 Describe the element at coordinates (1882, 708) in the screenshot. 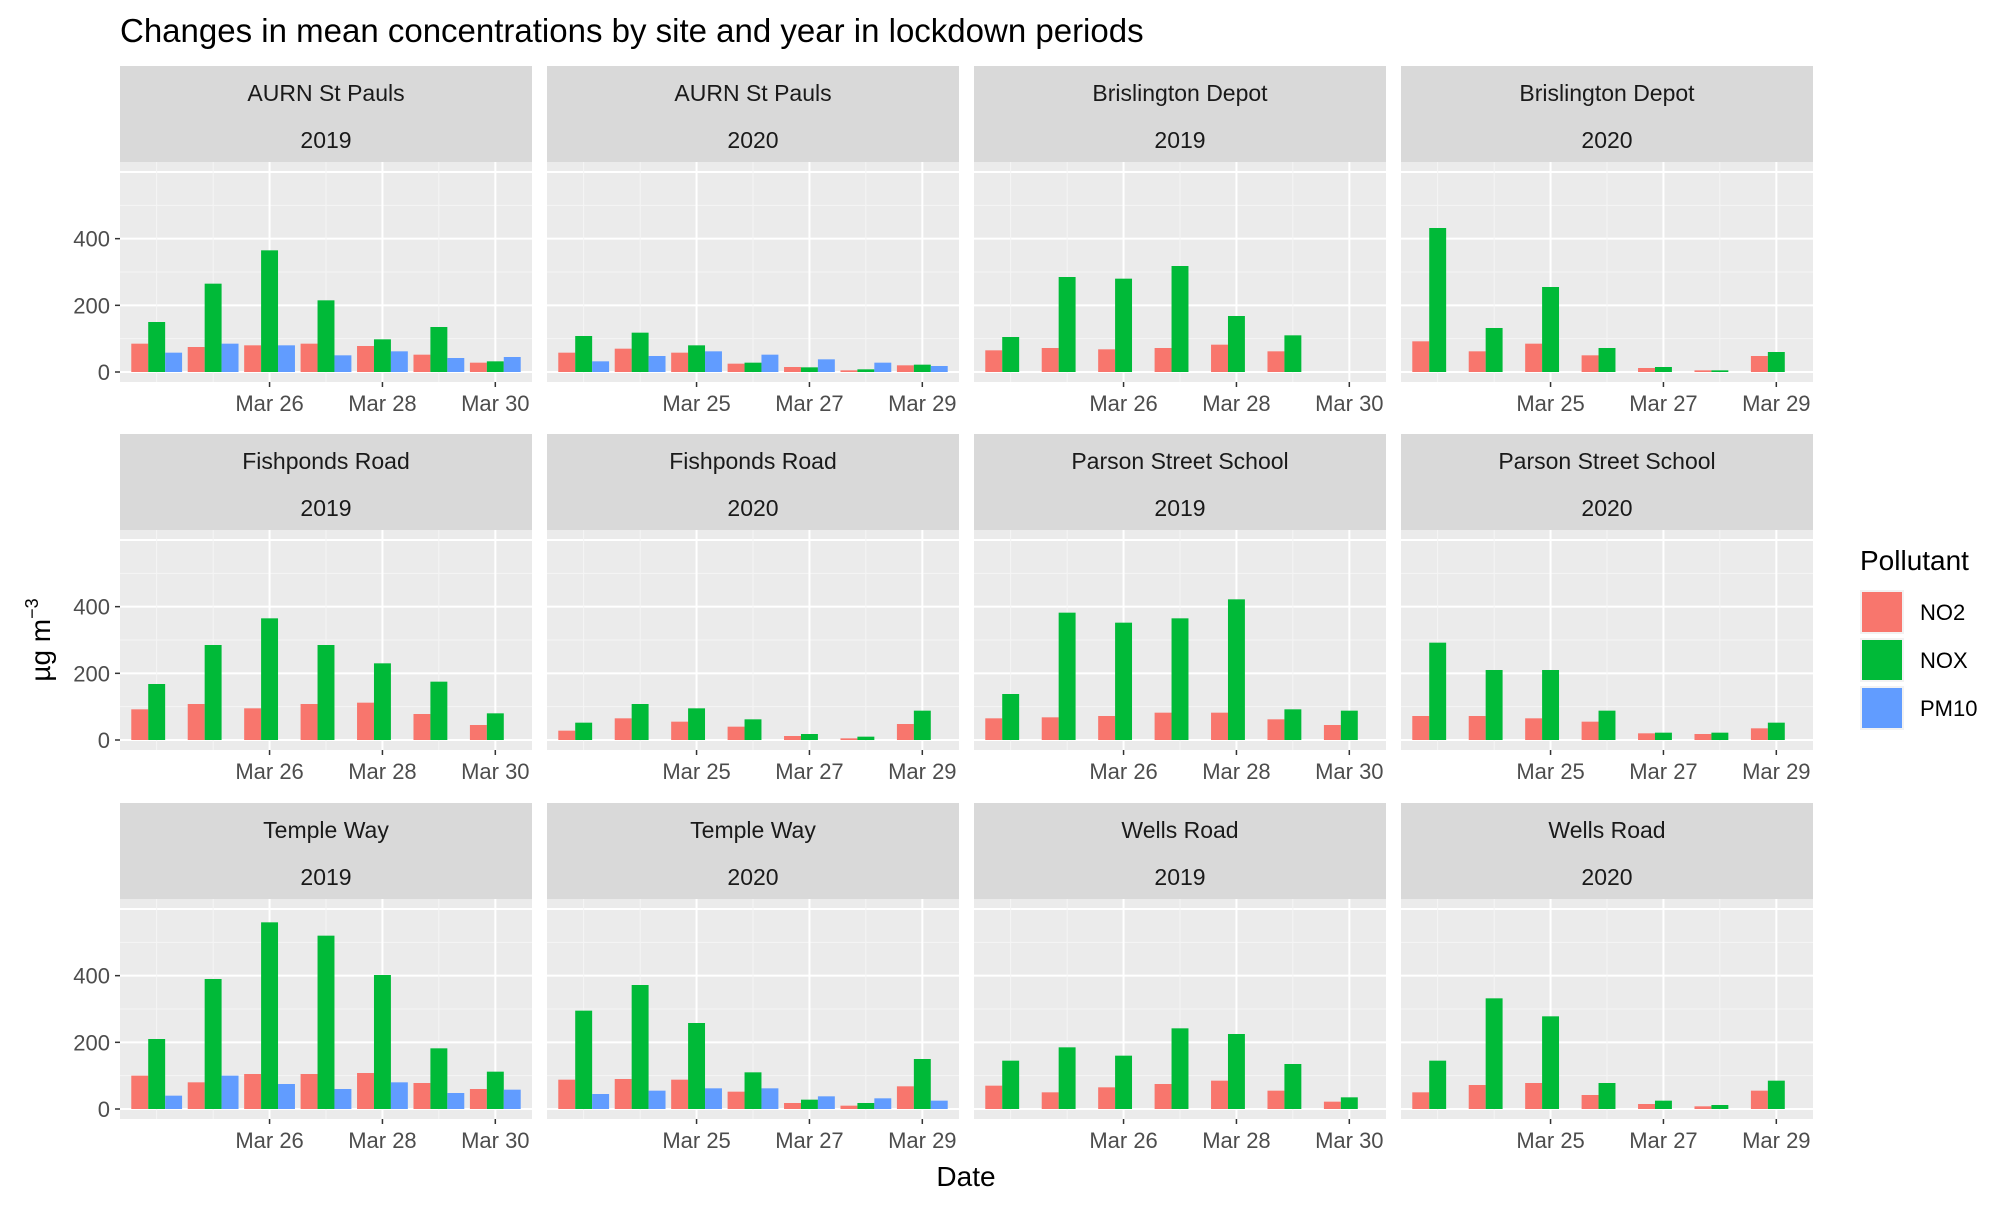

I see `legend-swatch-pm10` at that location.